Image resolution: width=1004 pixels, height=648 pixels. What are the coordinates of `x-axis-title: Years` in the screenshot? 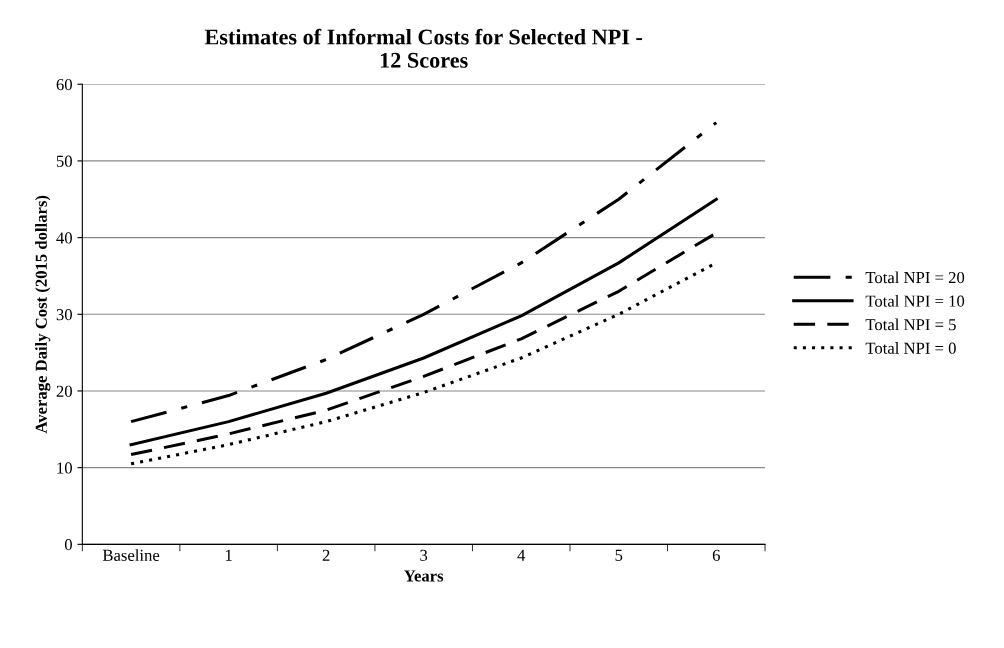 It's located at (424, 576).